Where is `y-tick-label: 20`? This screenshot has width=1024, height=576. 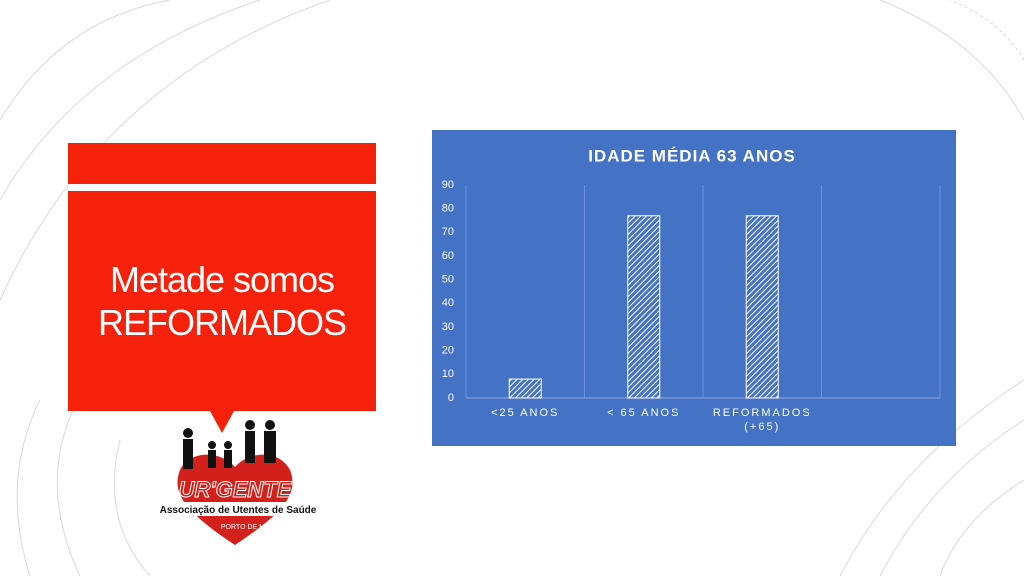
y-tick-label: 20 is located at coordinates (448, 351).